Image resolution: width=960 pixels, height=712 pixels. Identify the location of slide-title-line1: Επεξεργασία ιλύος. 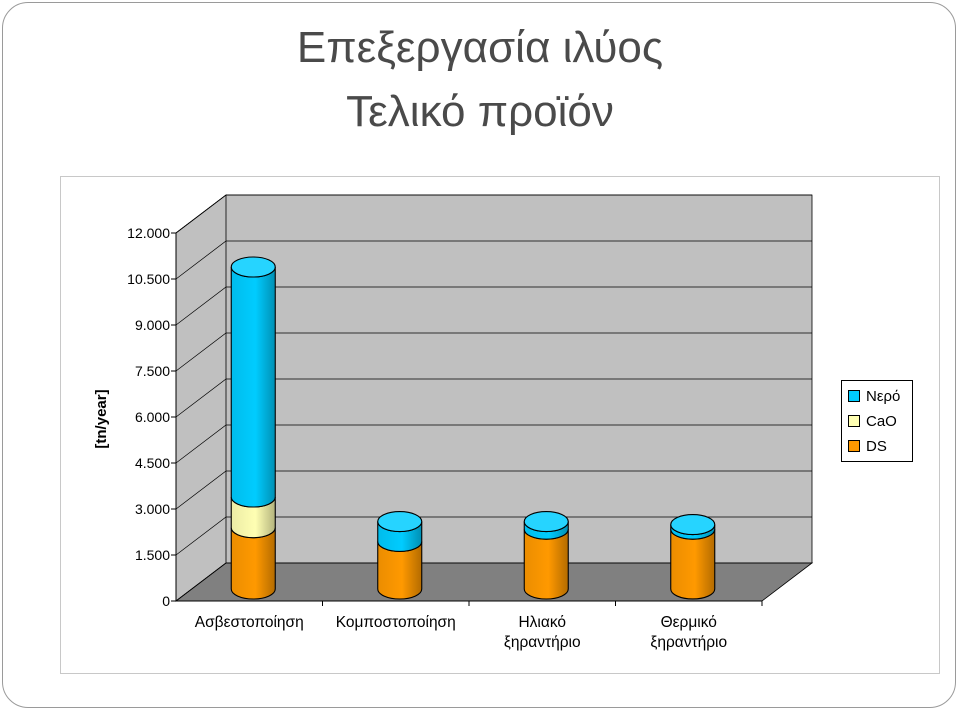
(480, 47).